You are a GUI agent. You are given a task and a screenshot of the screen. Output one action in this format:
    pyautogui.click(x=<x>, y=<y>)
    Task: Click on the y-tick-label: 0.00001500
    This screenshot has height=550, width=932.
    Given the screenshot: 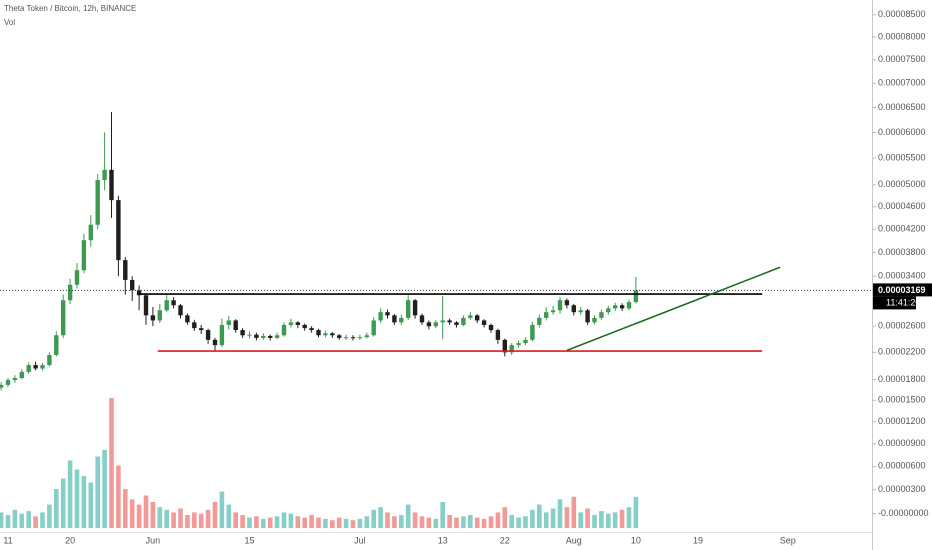 What is the action you would take?
    pyautogui.click(x=902, y=400)
    